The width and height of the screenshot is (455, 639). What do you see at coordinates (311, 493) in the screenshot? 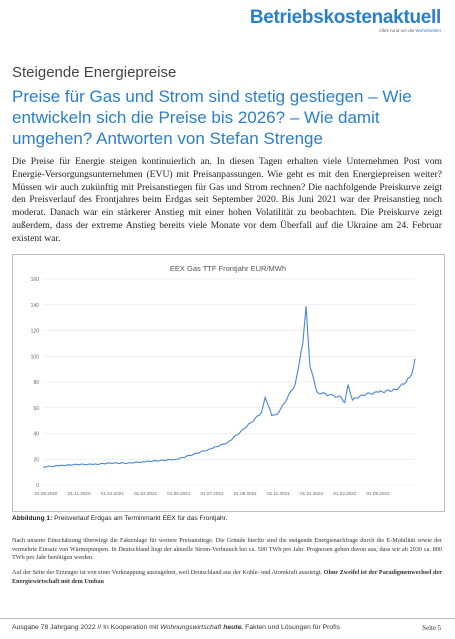
I see `x-tick-label: 01.01.2022` at bounding box center [311, 493].